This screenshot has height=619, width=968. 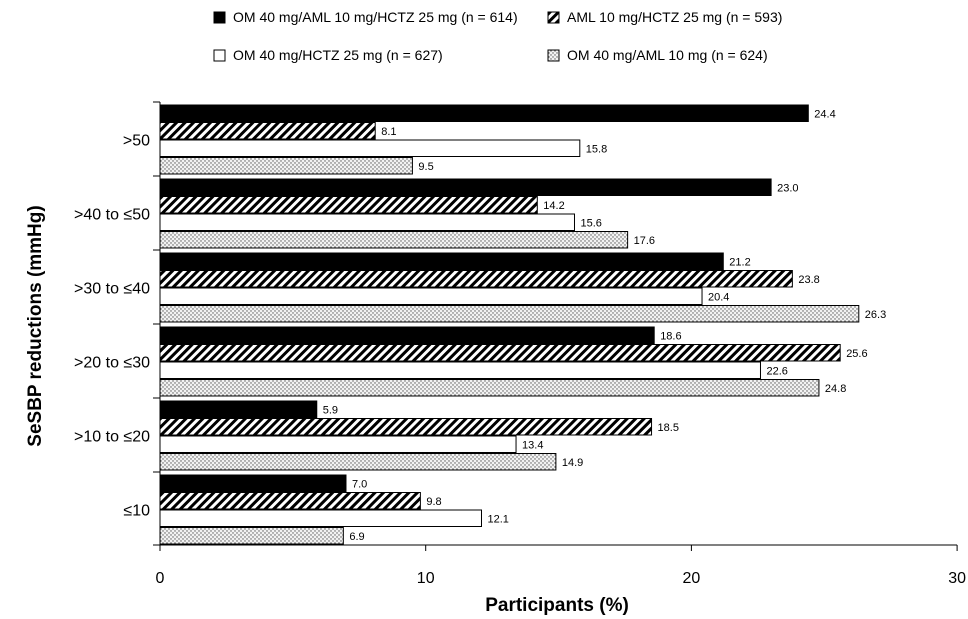 I want to click on data-label: 15.8, so click(x=596, y=149).